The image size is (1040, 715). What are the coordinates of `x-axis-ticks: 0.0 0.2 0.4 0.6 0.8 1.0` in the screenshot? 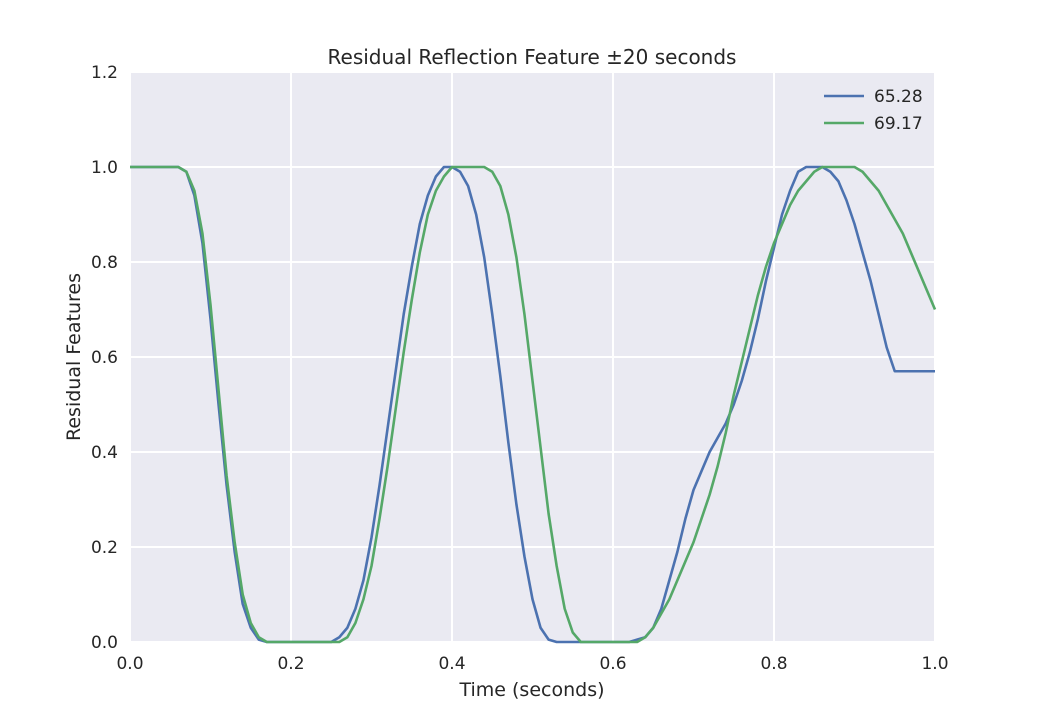 It's located at (532, 664).